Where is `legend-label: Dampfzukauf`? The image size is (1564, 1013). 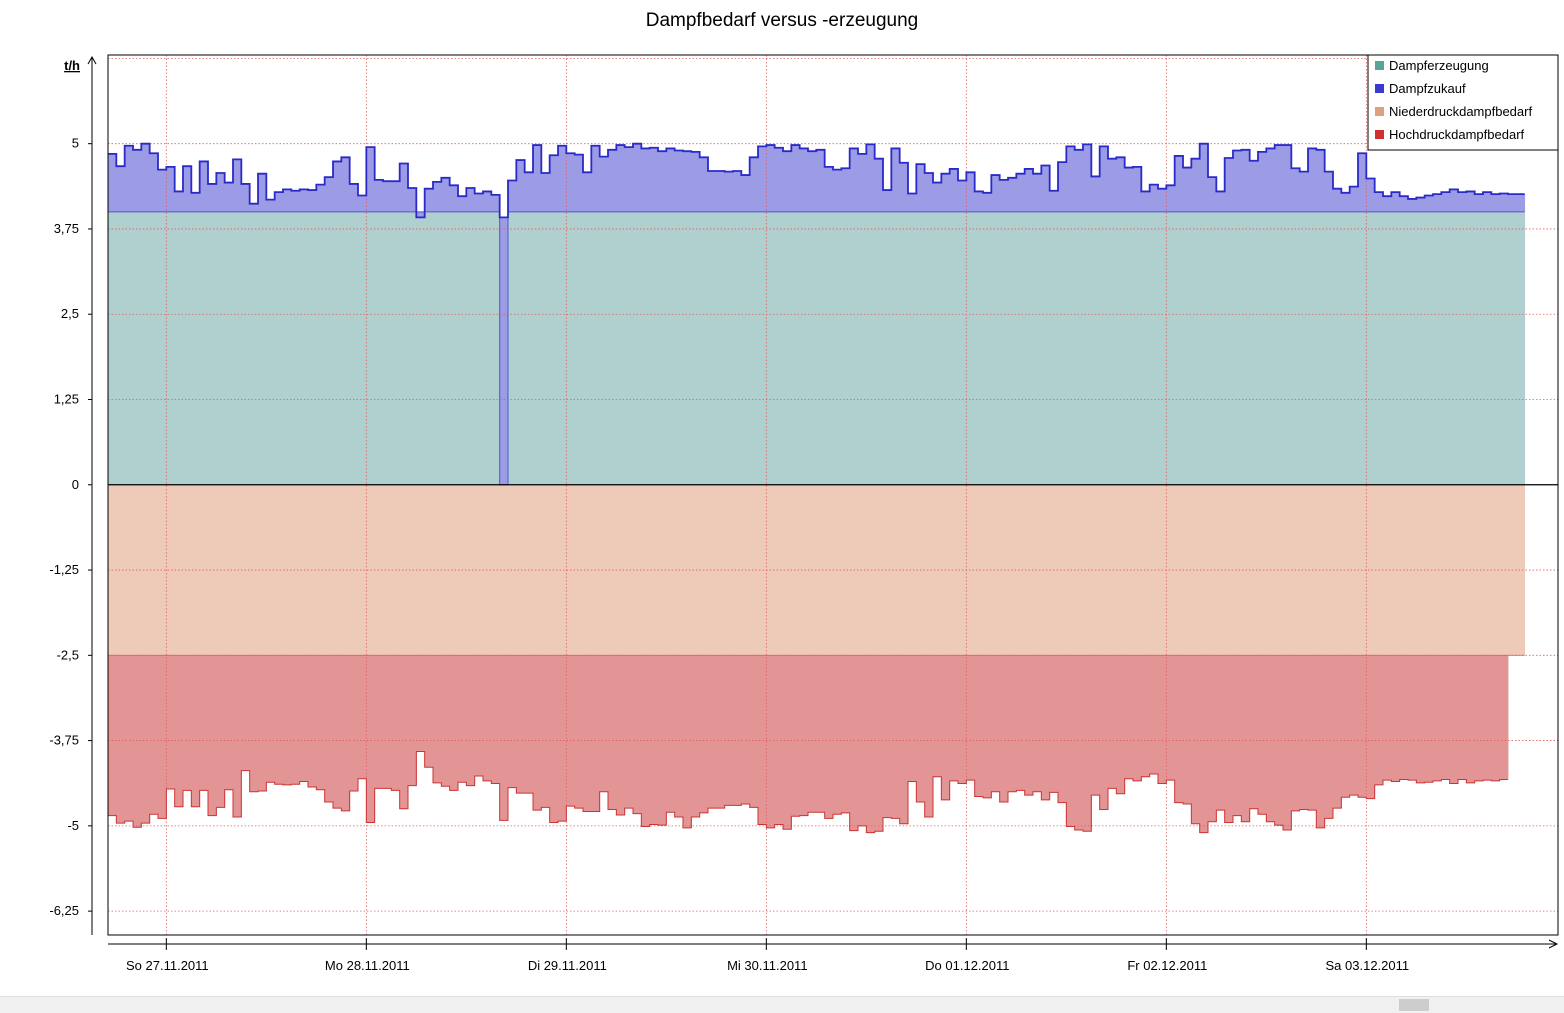 legend-label: Dampfzukauf is located at coordinates (1427, 88).